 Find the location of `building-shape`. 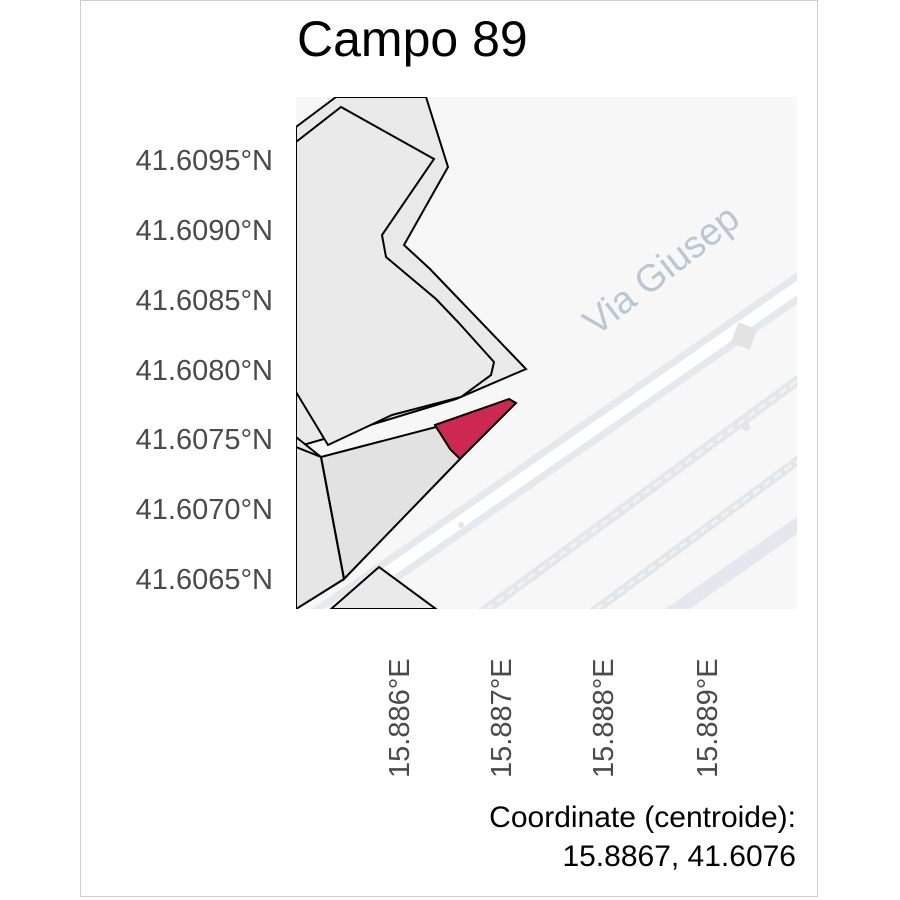

building-shape is located at coordinates (744, 336).